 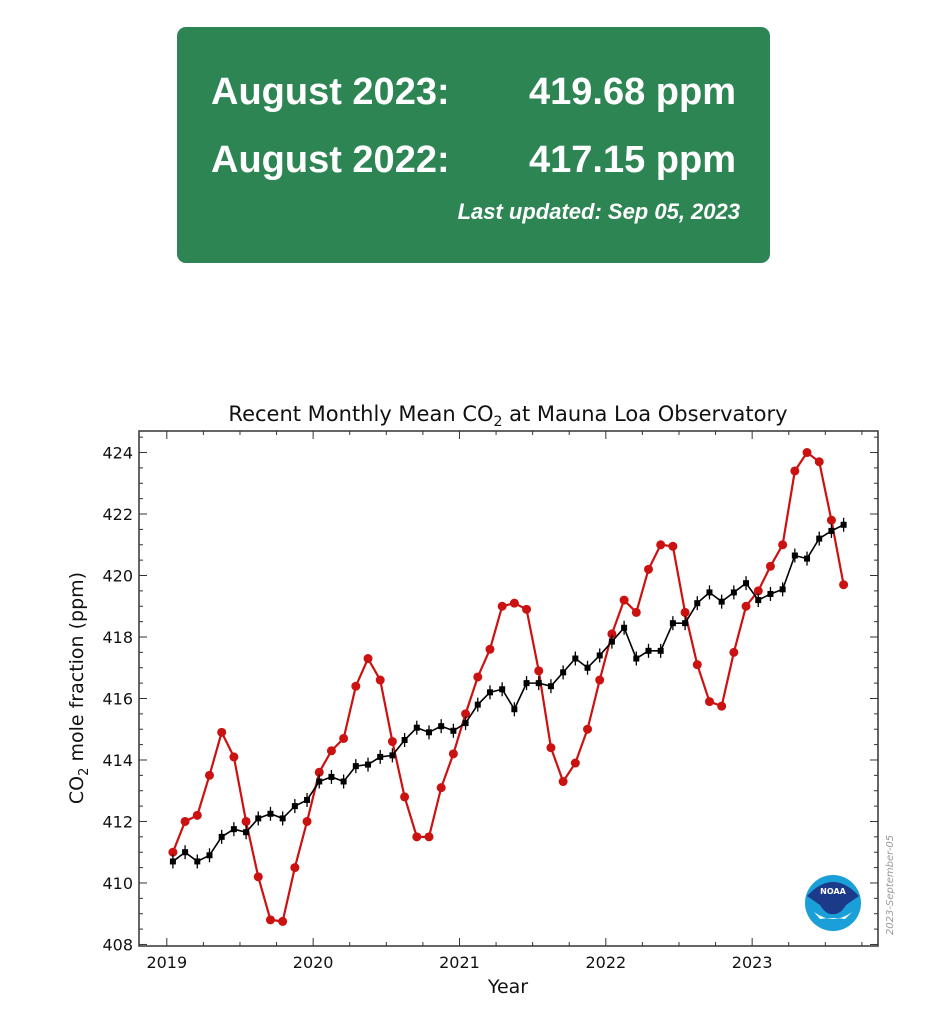 What do you see at coordinates (117, 576) in the screenshot?
I see `y-tick-label: 420` at bounding box center [117, 576].